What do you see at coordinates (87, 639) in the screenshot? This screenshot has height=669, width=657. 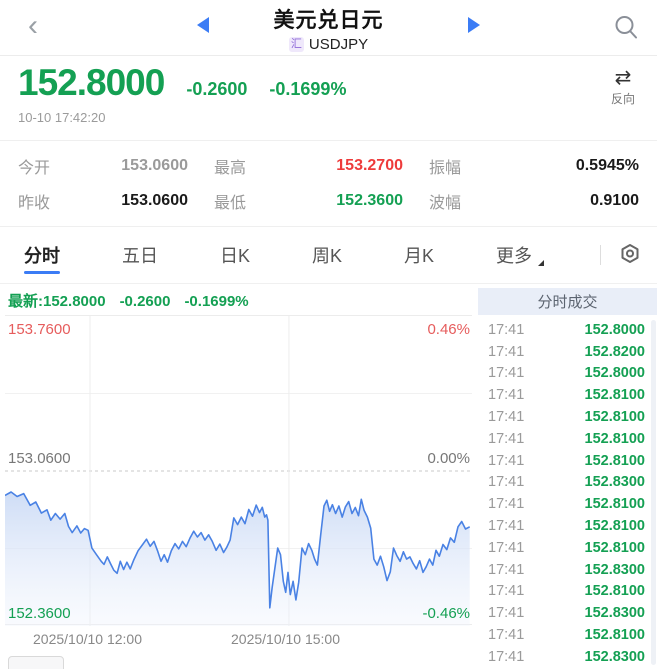 I see `xaxis-label-1: 2025/10/10 12:00` at bounding box center [87, 639].